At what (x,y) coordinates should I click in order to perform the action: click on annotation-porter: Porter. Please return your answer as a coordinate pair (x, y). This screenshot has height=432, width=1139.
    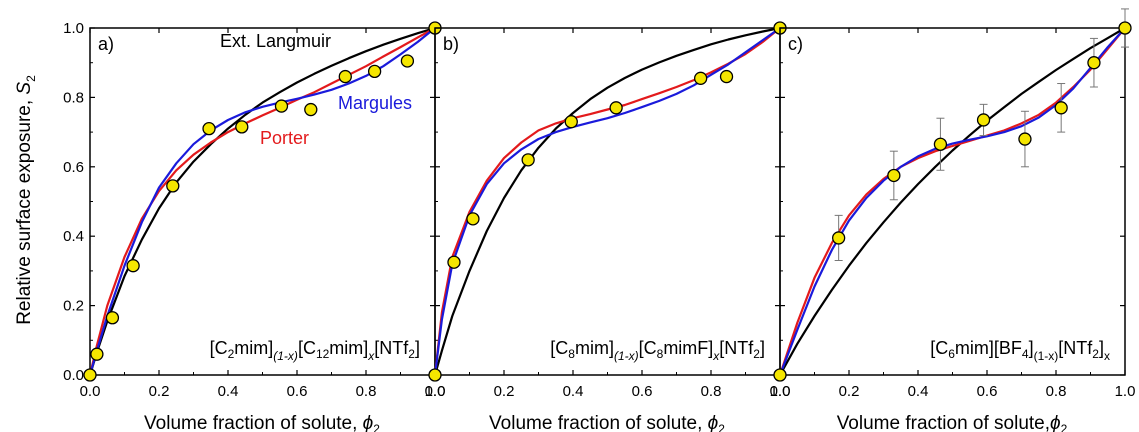
    Looking at the image, I should click on (284, 138).